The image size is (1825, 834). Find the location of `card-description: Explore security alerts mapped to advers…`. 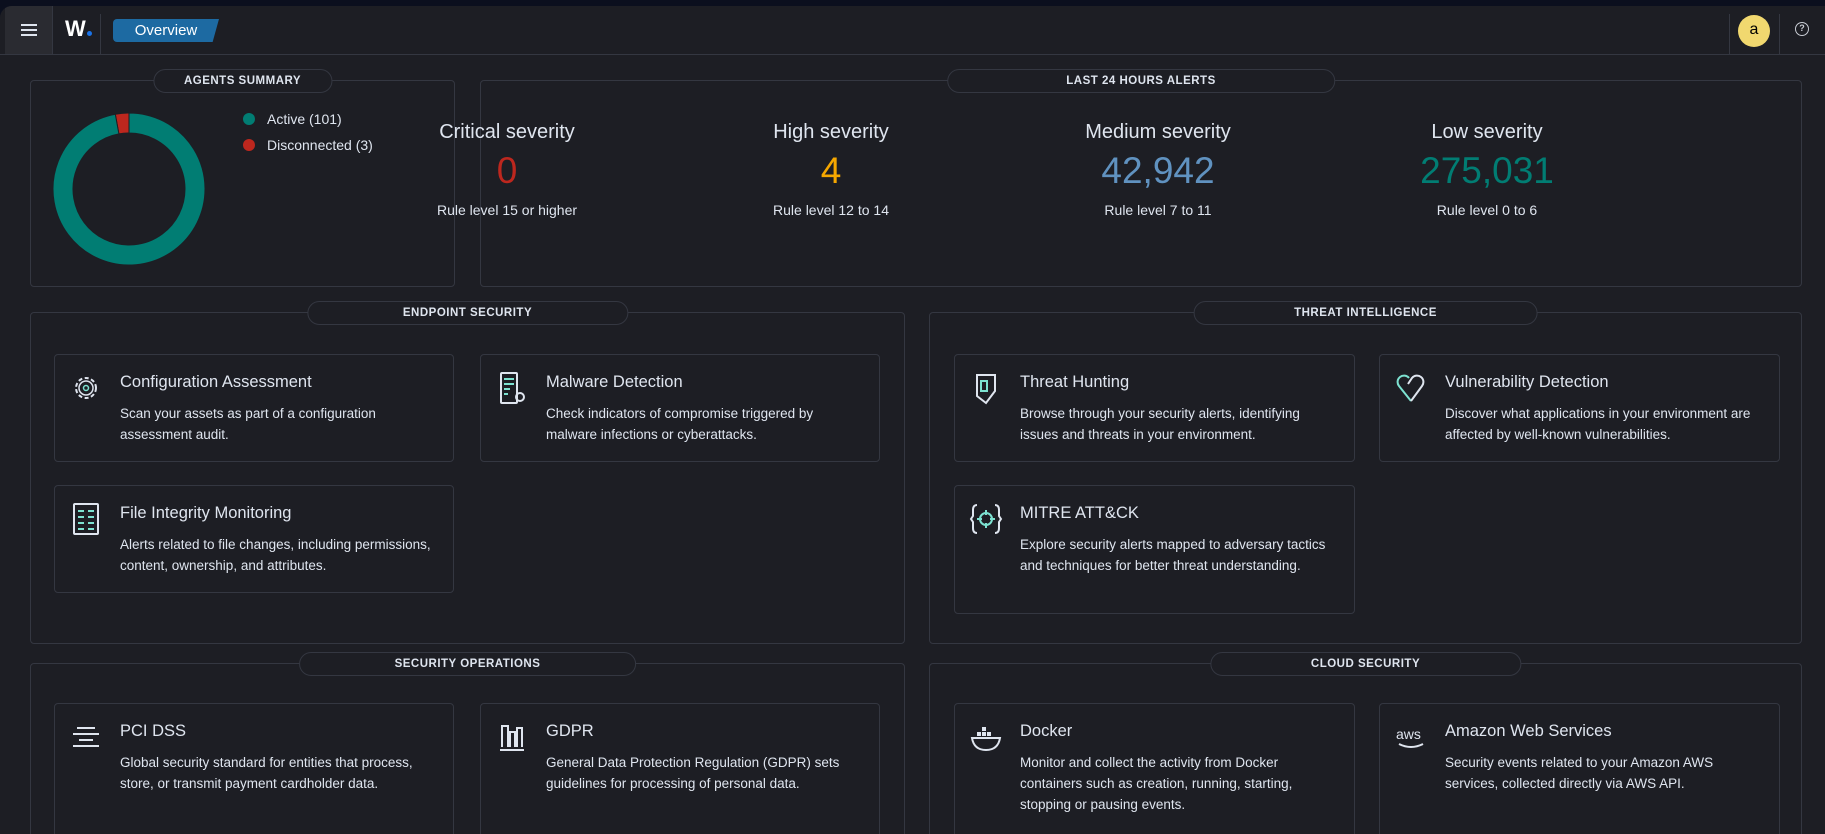

card-description: Explore security alerts mapped to advers… is located at coordinates (1173, 555).